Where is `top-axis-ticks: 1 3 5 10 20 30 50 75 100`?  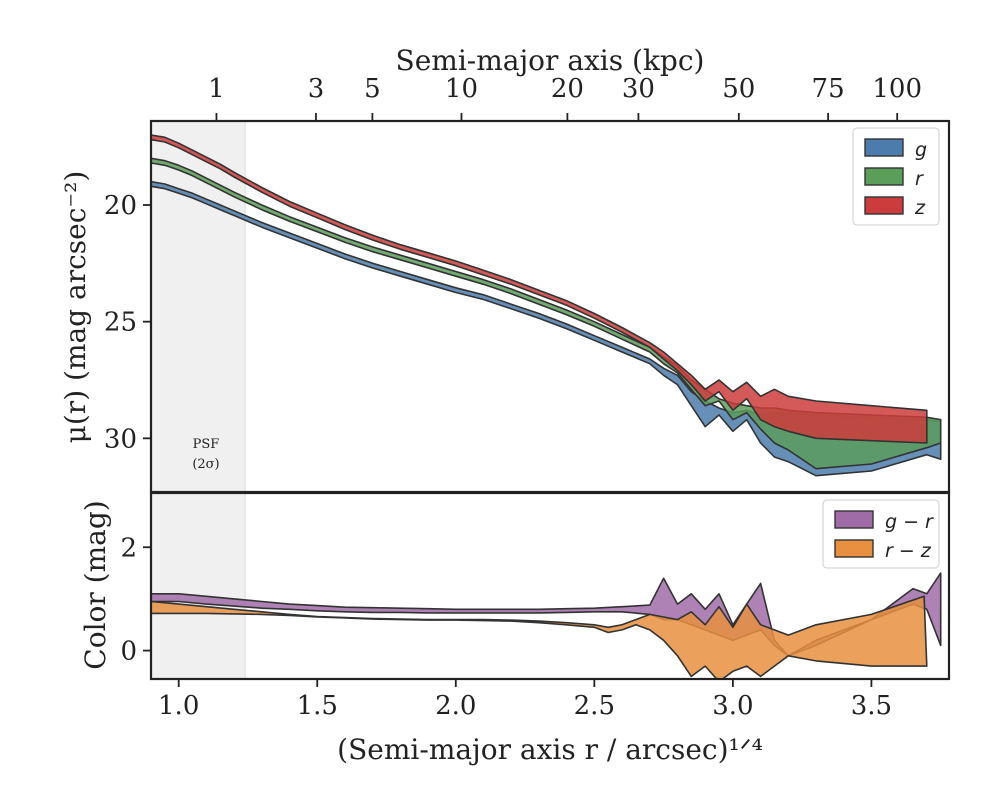
top-axis-ticks: 1 3 5 10 20 30 50 75 100 is located at coordinates (565, 97).